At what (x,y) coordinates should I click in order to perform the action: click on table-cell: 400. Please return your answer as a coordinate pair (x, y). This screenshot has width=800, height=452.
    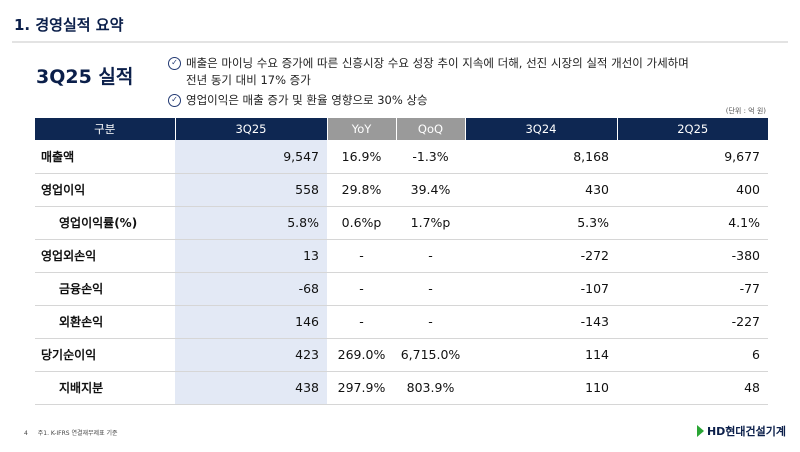
    Looking at the image, I should click on (692, 190).